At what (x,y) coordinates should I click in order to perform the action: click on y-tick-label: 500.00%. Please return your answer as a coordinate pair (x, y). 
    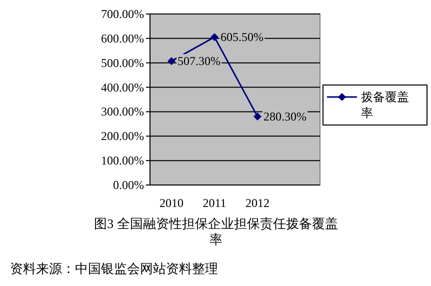
    Looking at the image, I should click on (122, 63).